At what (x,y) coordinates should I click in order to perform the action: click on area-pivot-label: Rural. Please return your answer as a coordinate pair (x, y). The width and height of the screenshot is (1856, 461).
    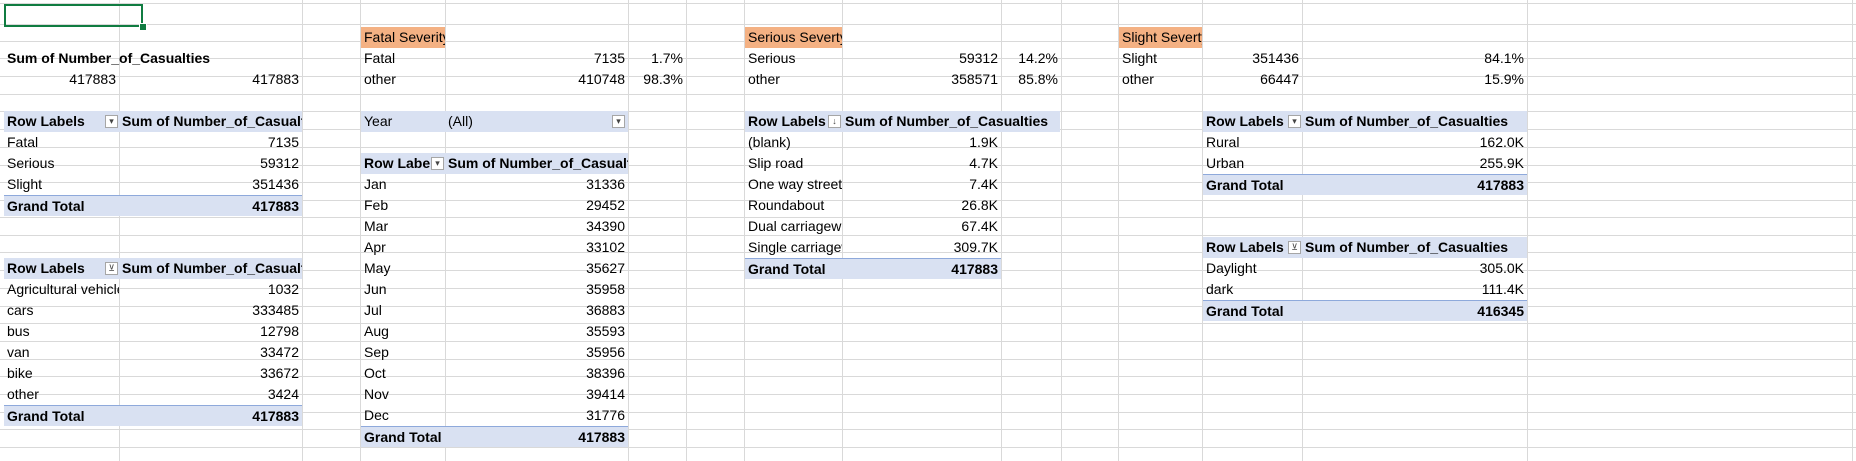
    Looking at the image, I should click on (1223, 142).